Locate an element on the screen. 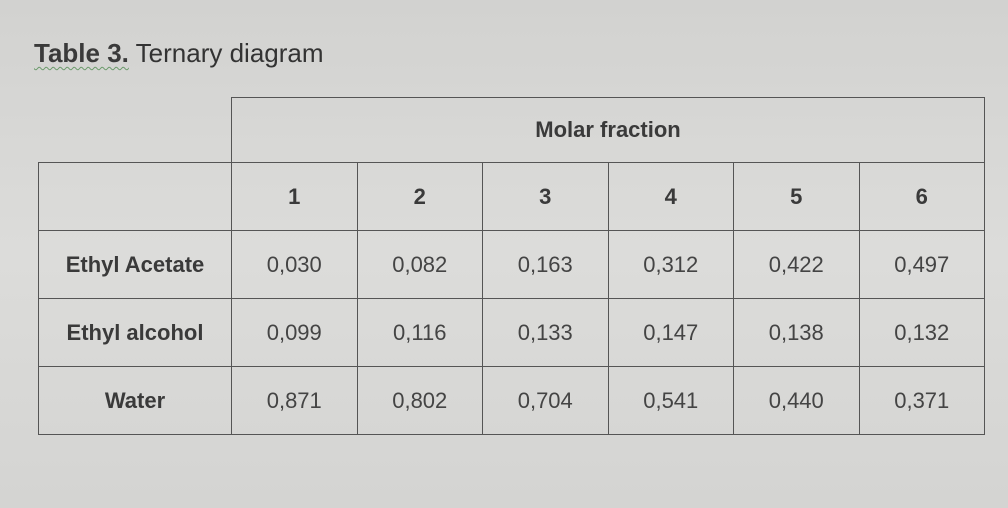  caption-label: Table 3. is located at coordinates (81, 53).